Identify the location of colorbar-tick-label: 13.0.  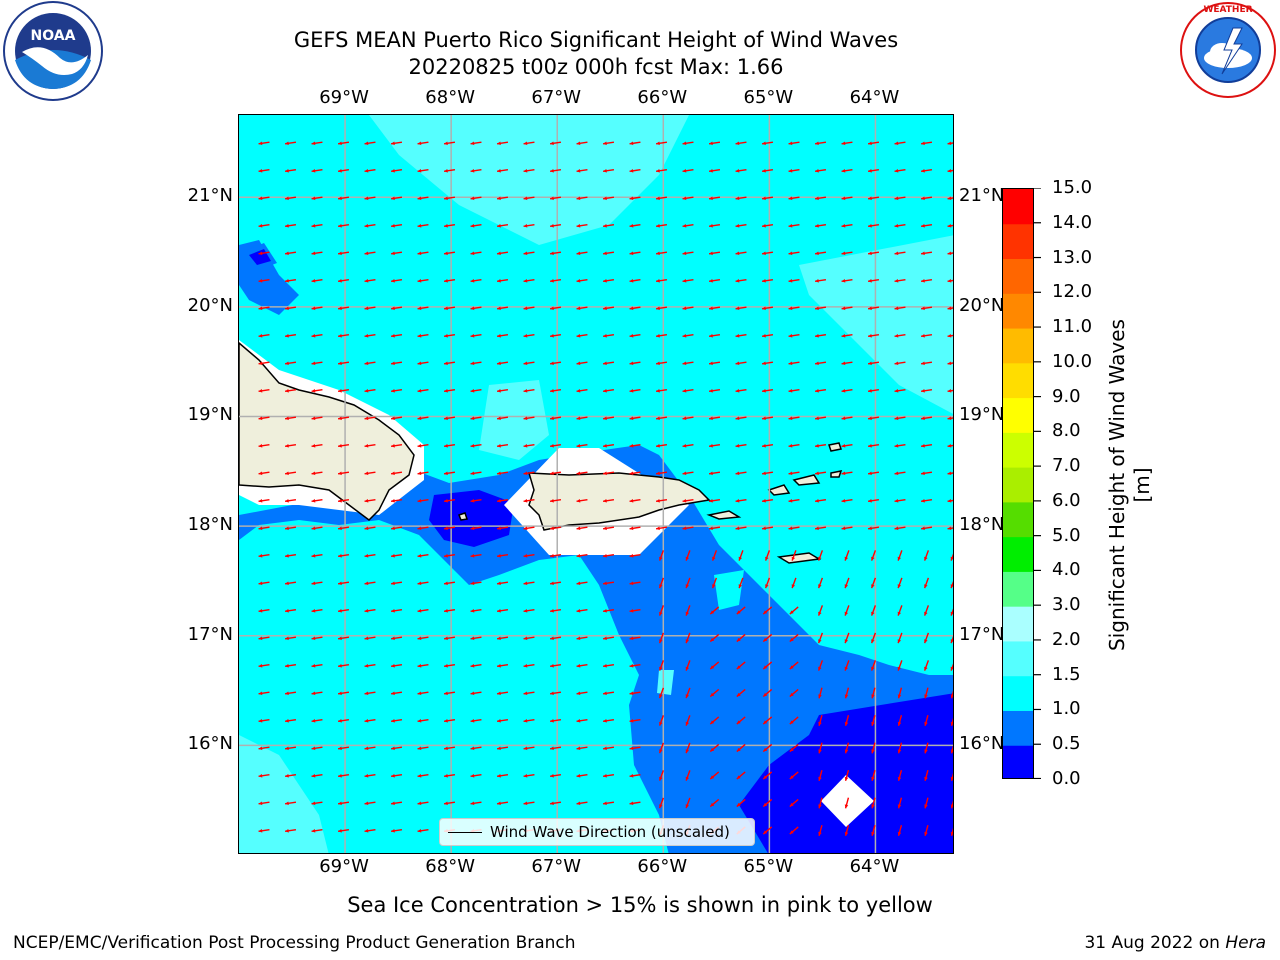
(1072, 257).